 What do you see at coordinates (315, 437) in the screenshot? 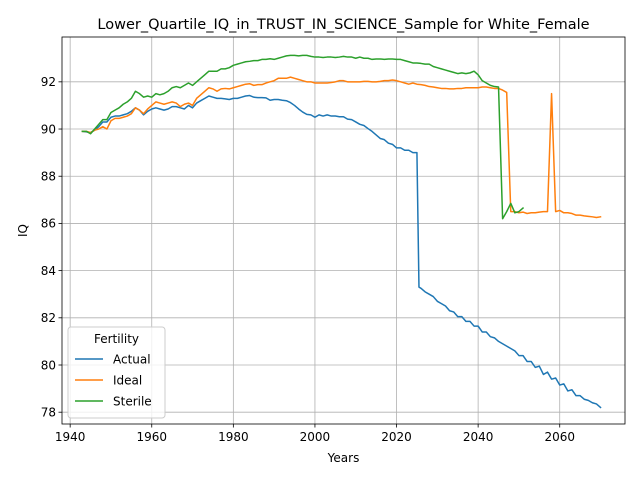
I see `x-tick-label: 2000` at bounding box center [315, 437].